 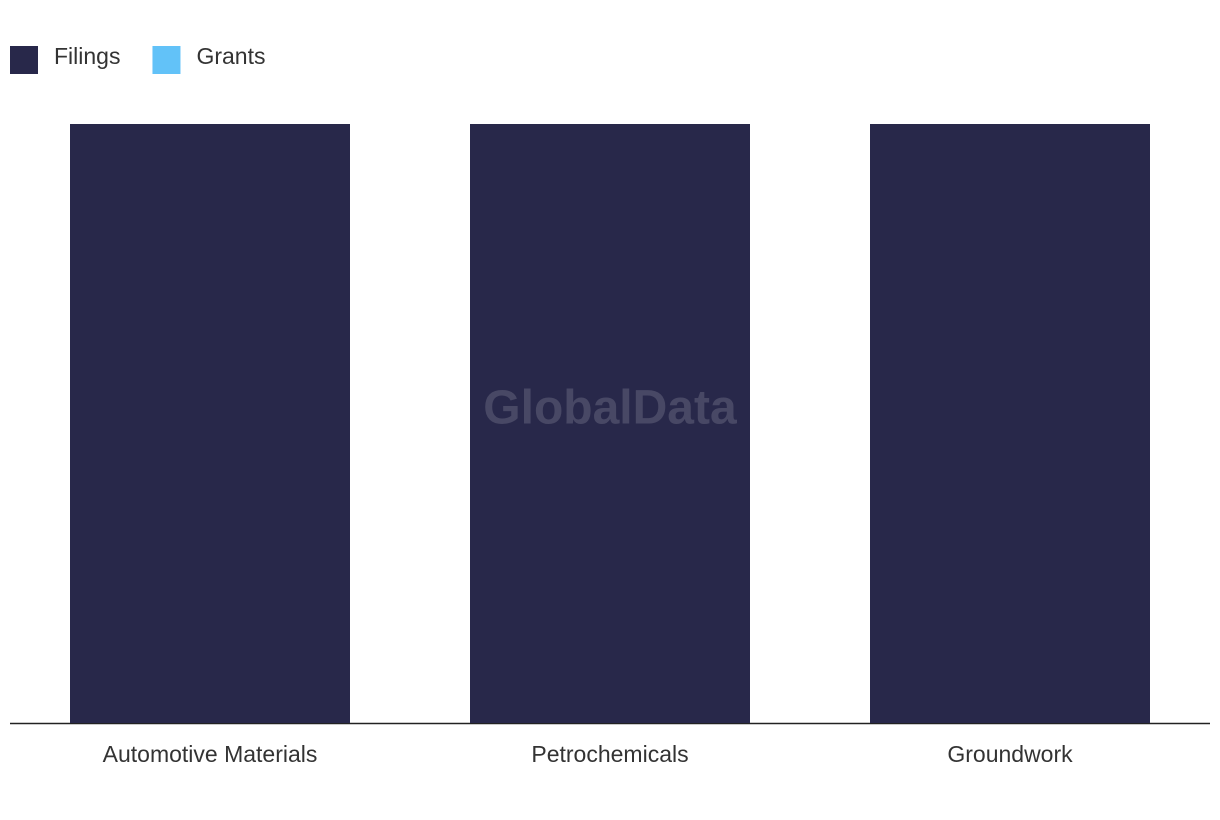 I want to click on legend-label: Grants, so click(x=230, y=56).